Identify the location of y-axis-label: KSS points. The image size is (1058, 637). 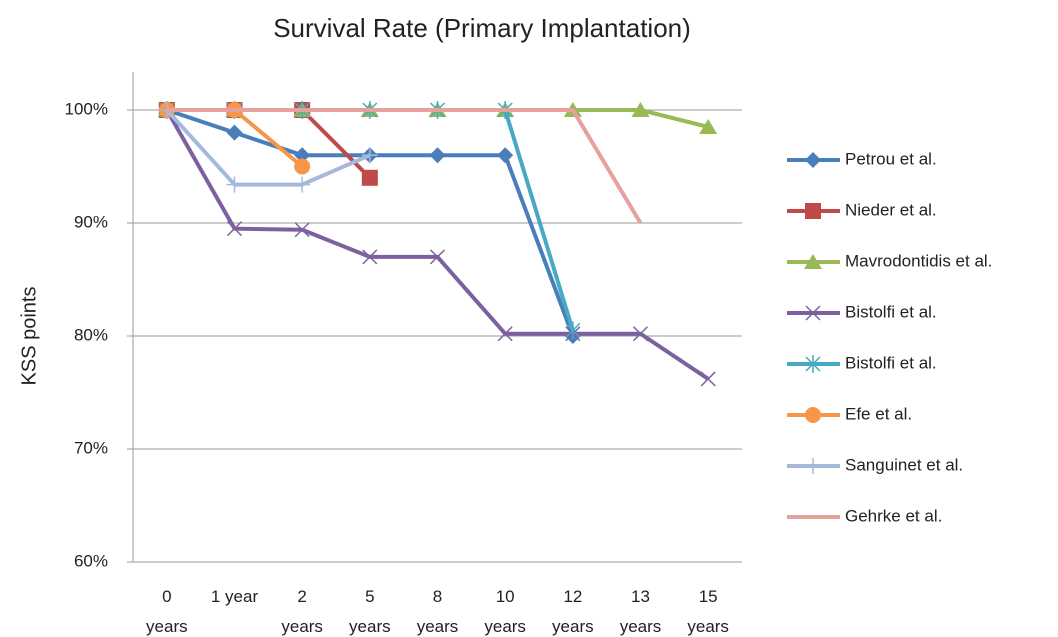
(29, 336).